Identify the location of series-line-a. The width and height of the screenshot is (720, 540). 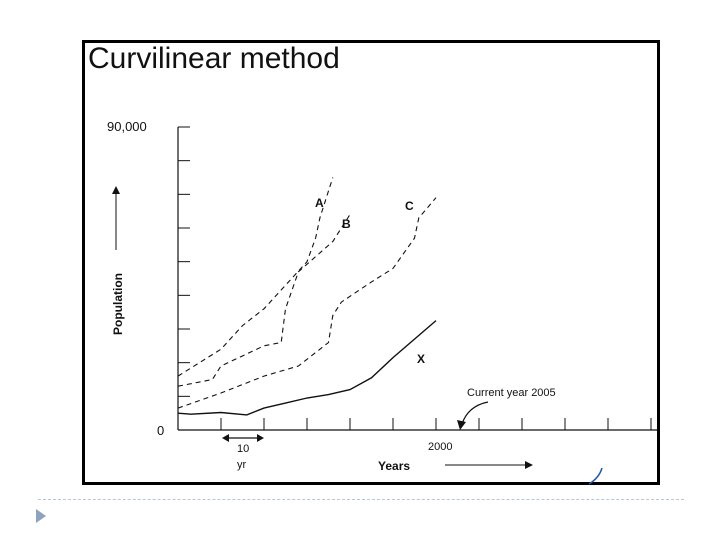
(255, 277).